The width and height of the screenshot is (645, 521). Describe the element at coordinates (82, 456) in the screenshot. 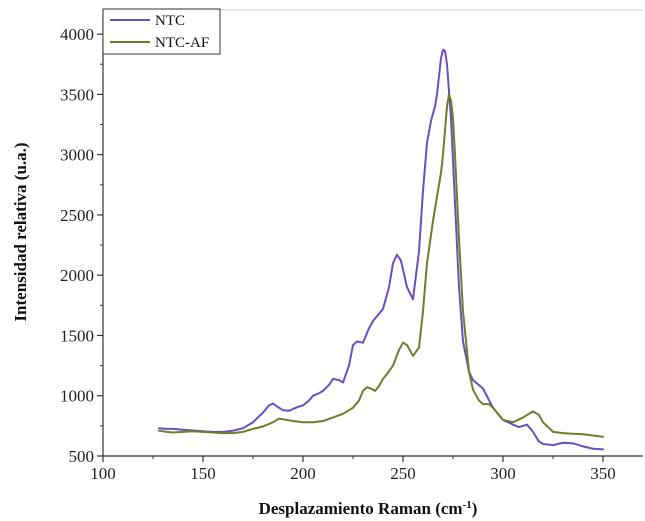

I see `y-tick-label: 500` at that location.